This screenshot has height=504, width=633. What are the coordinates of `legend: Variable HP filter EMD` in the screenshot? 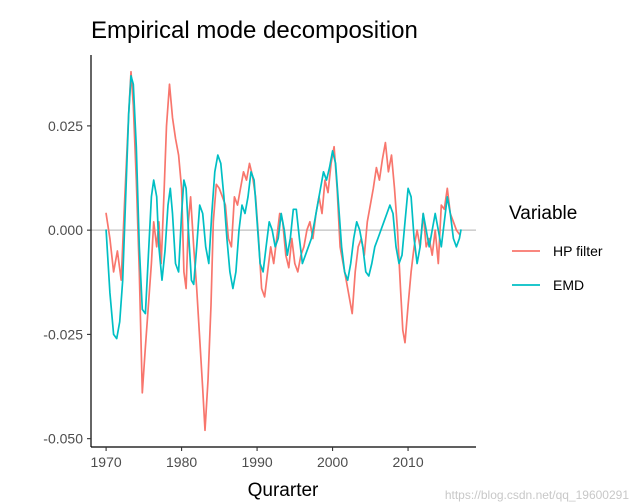 It's located at (556, 248).